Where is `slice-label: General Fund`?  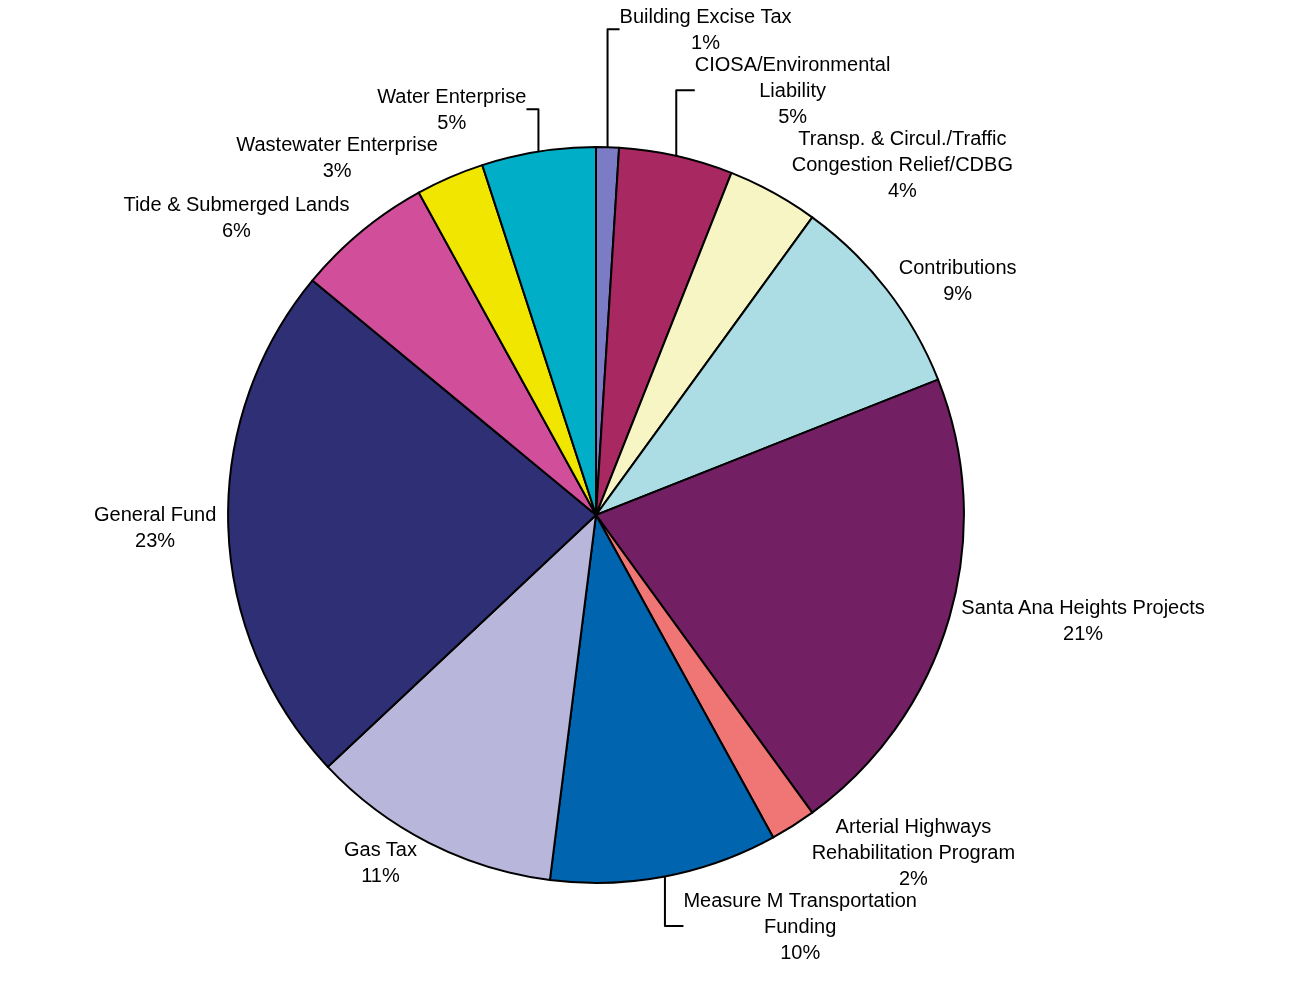 slice-label: General Fund is located at coordinates (155, 513).